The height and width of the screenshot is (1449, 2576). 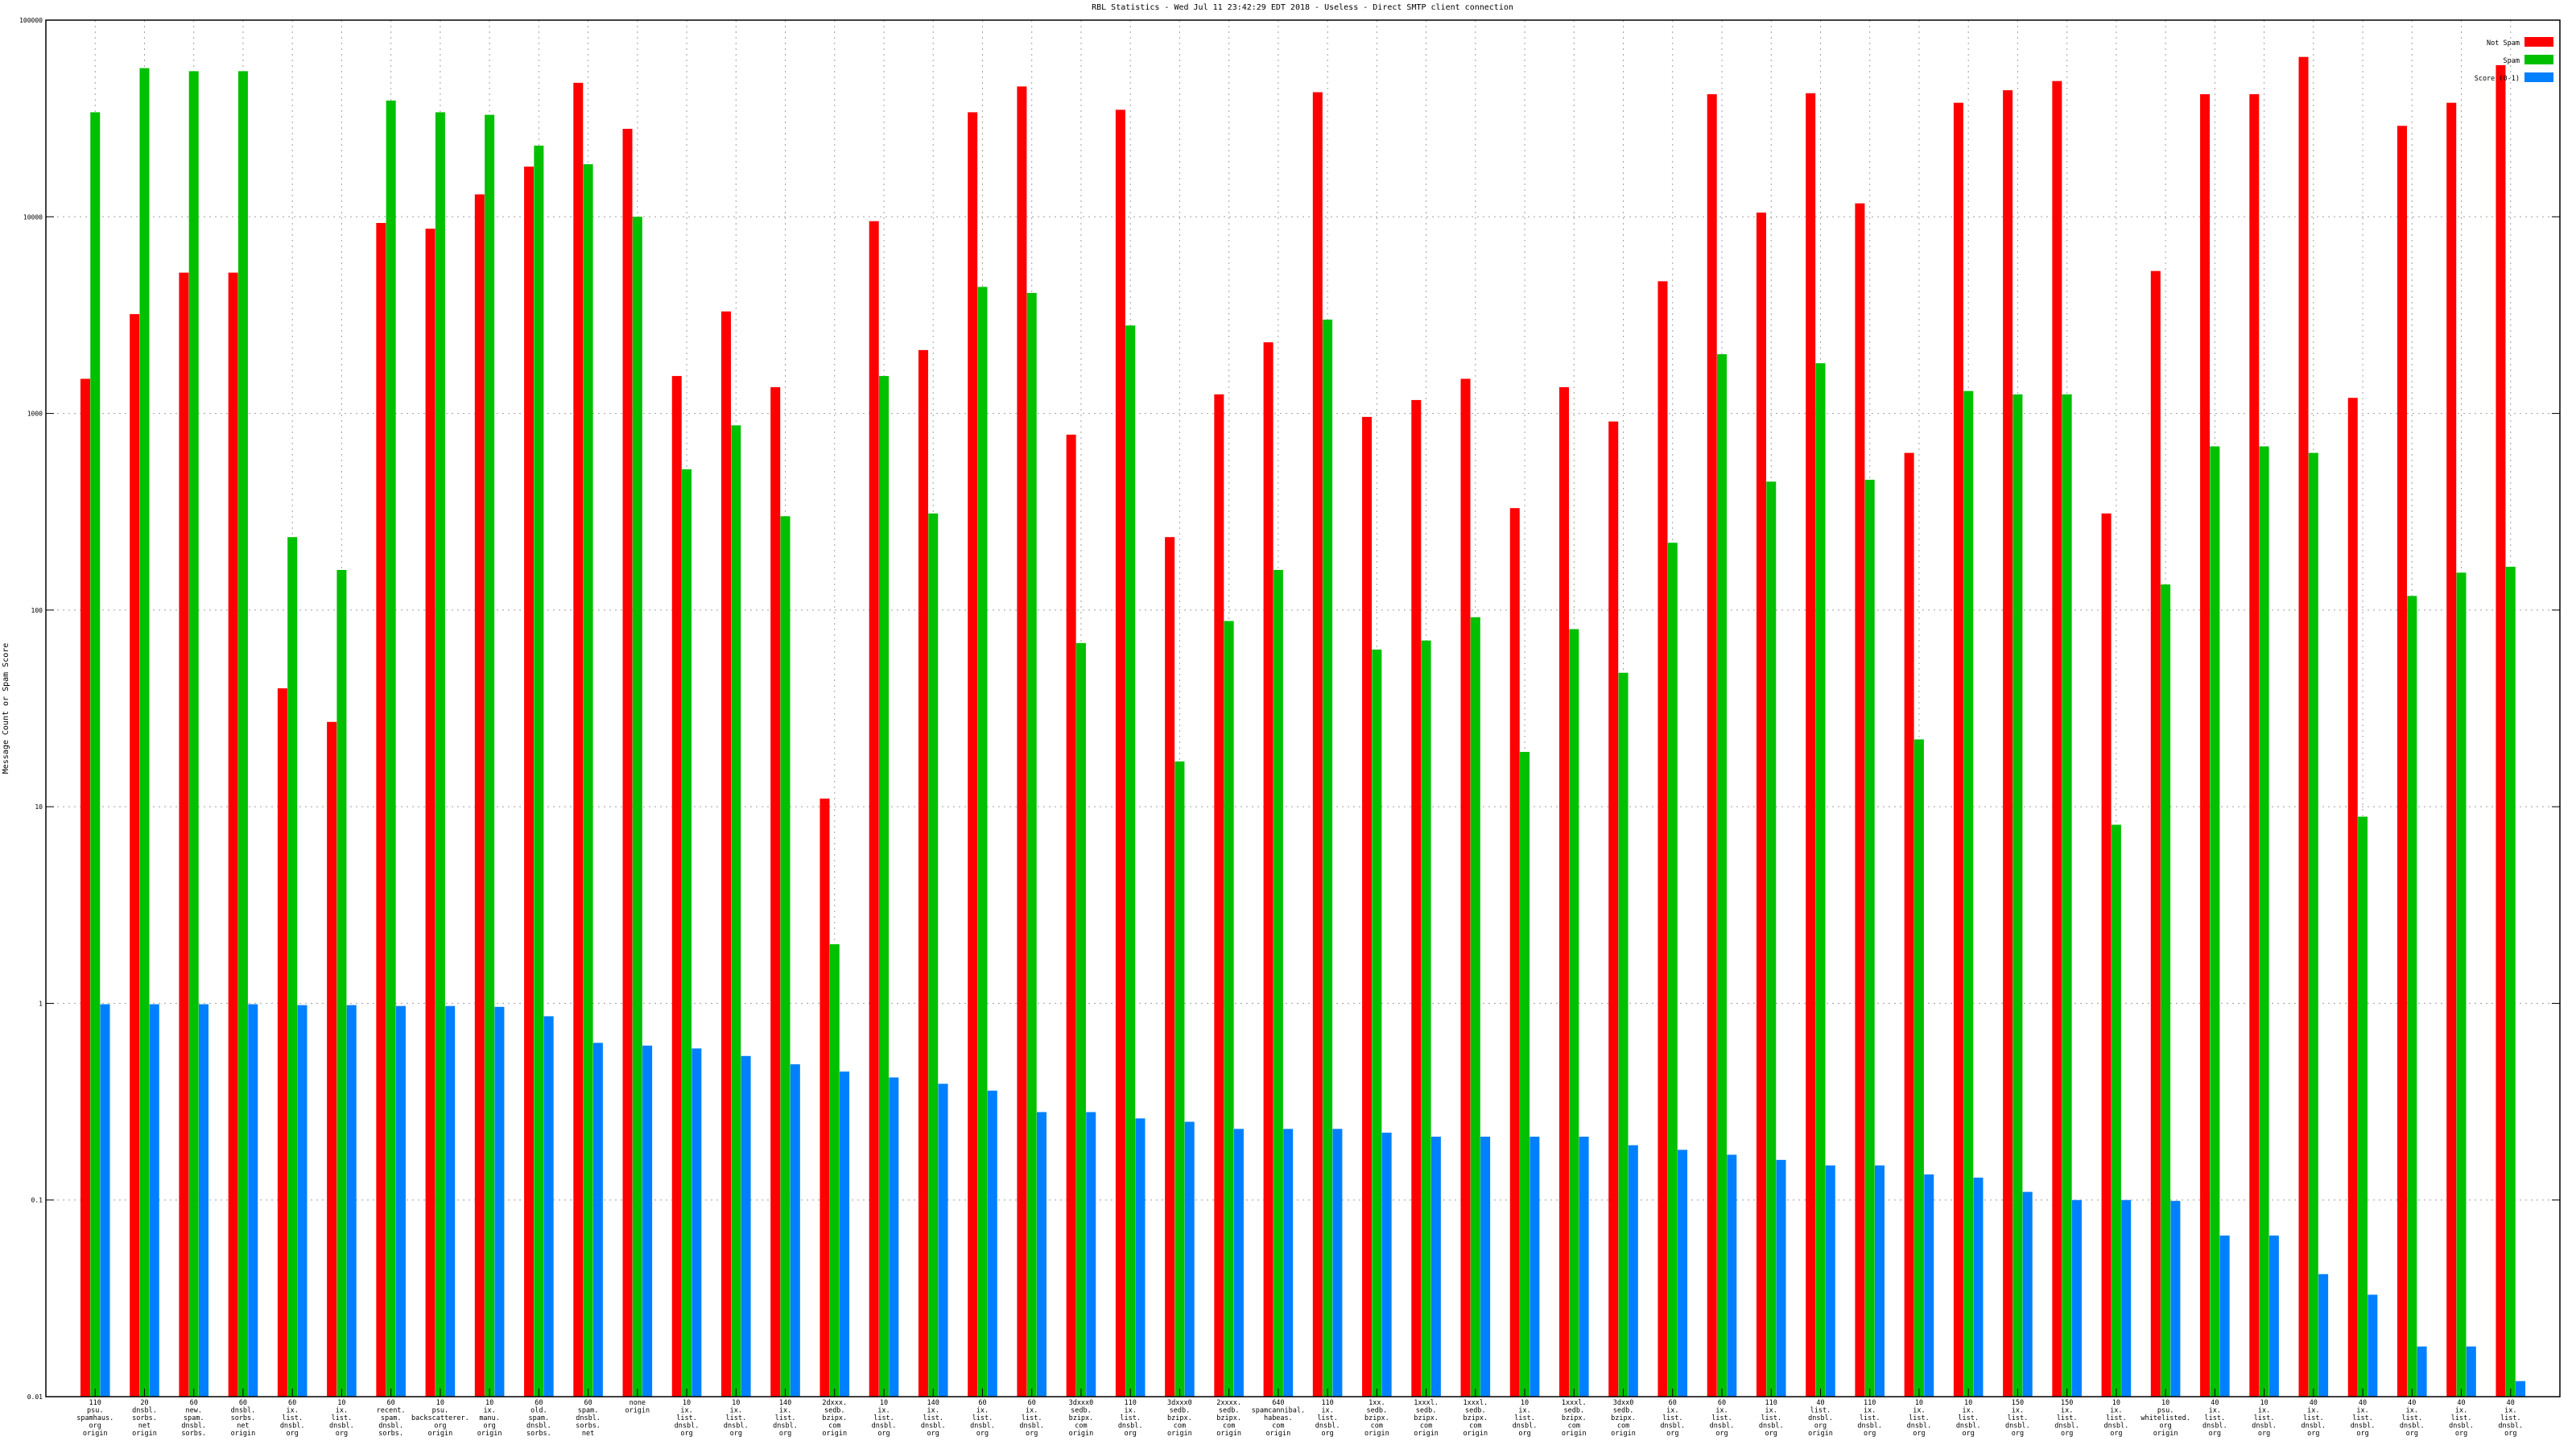 What do you see at coordinates (1081, 1418) in the screenshot?
I see `x-tick-label: 3dxxx0 sedb. bzipx. com origin` at bounding box center [1081, 1418].